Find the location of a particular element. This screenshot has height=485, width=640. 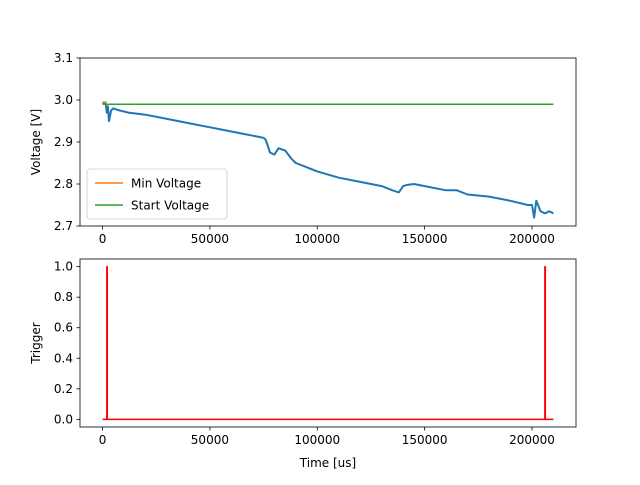

y-tick-label: 3.1 is located at coordinates (63, 58).